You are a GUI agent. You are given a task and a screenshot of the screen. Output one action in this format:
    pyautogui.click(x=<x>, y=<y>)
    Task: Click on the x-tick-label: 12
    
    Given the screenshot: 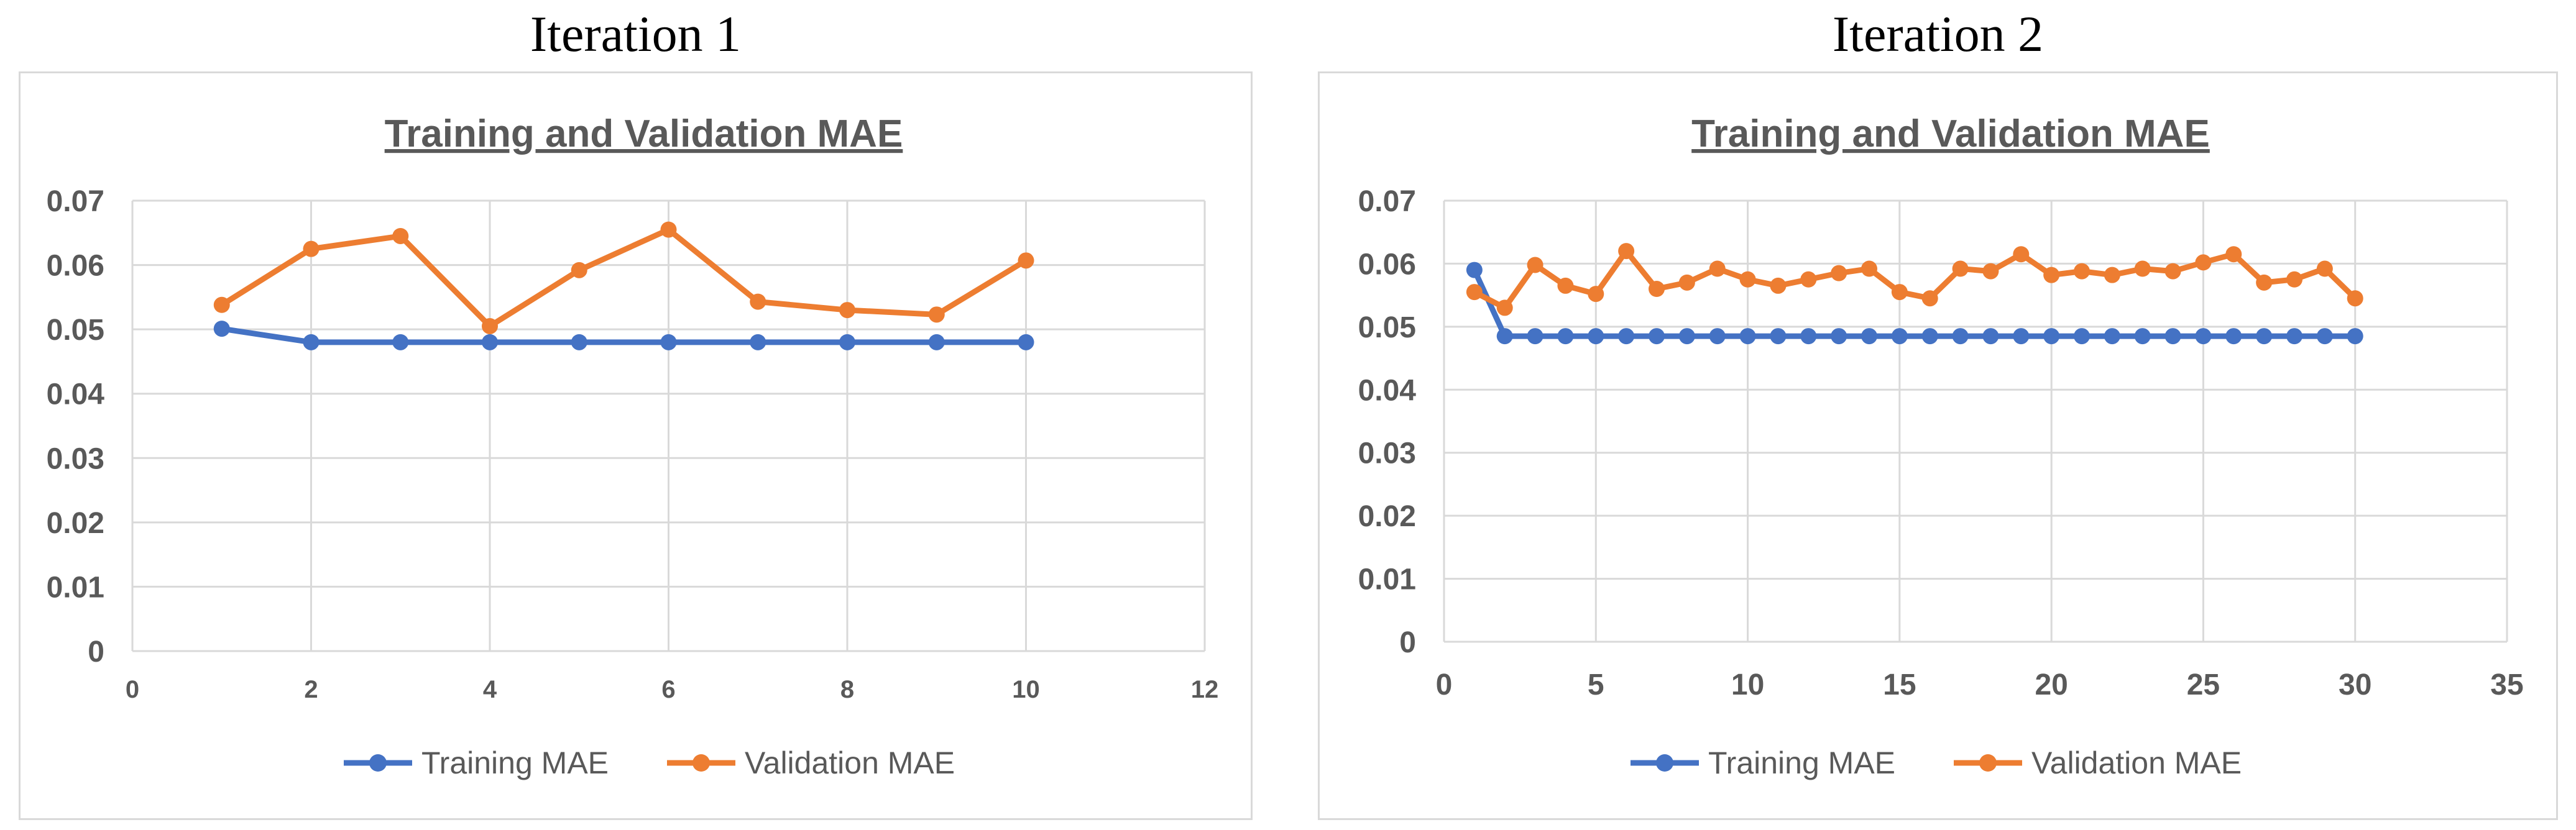 What is the action you would take?
    pyautogui.click(x=1205, y=690)
    